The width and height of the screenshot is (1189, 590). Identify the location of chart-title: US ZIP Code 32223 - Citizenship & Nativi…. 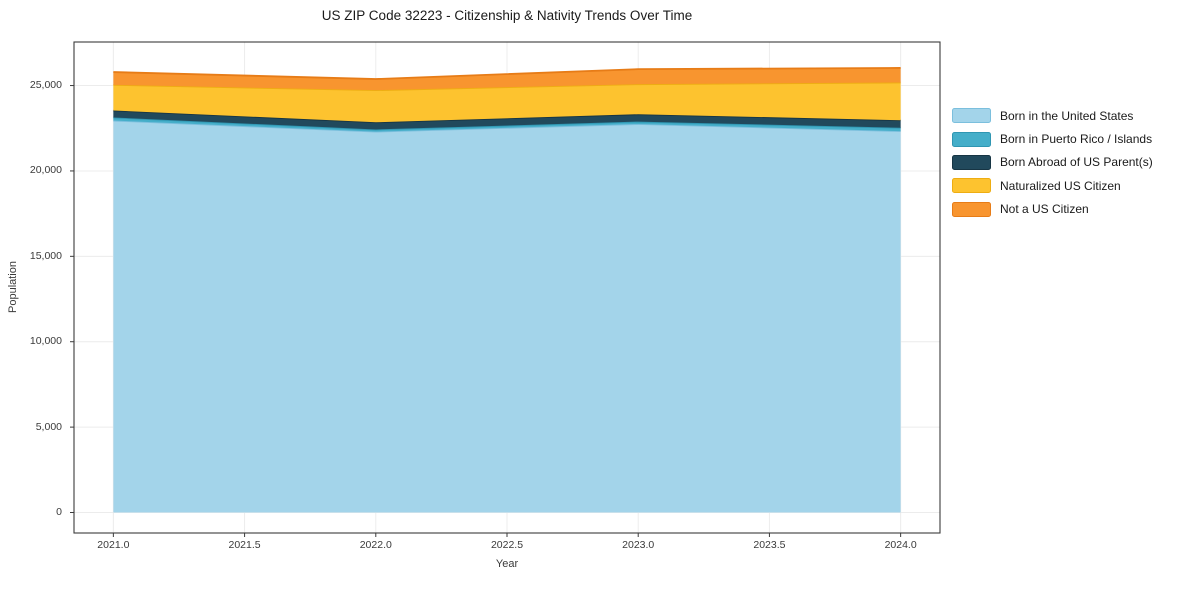
(507, 15).